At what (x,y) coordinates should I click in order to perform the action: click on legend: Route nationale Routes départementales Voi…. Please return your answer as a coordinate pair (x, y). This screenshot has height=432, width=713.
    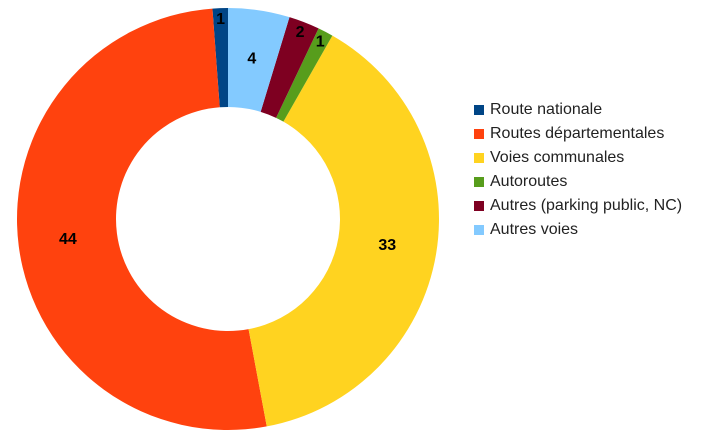
    Looking at the image, I should click on (590, 172).